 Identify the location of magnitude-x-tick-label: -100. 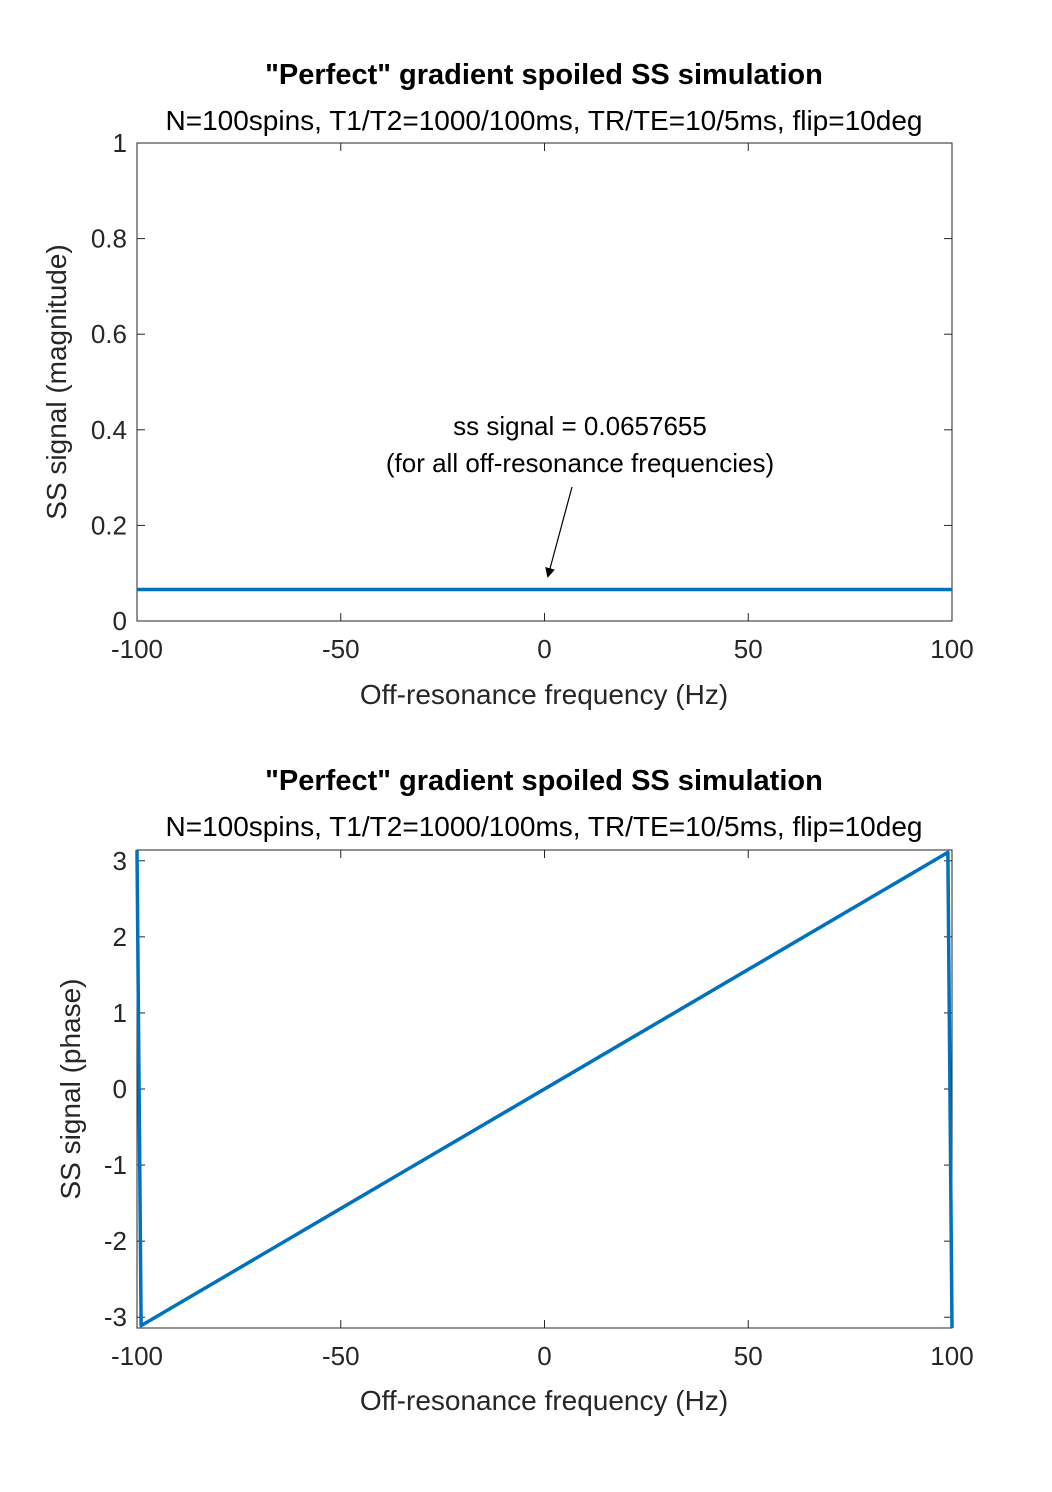
(137, 649).